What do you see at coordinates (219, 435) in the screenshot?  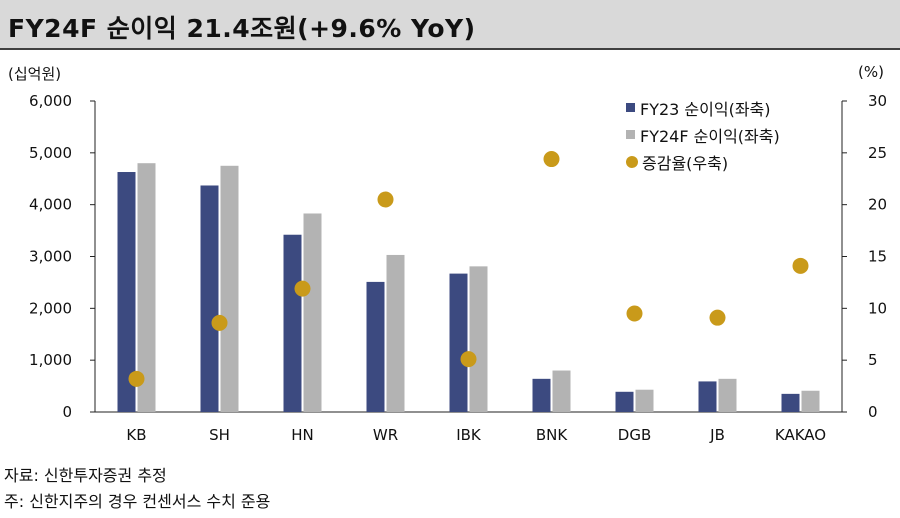 I see `category-label-sh: SH` at bounding box center [219, 435].